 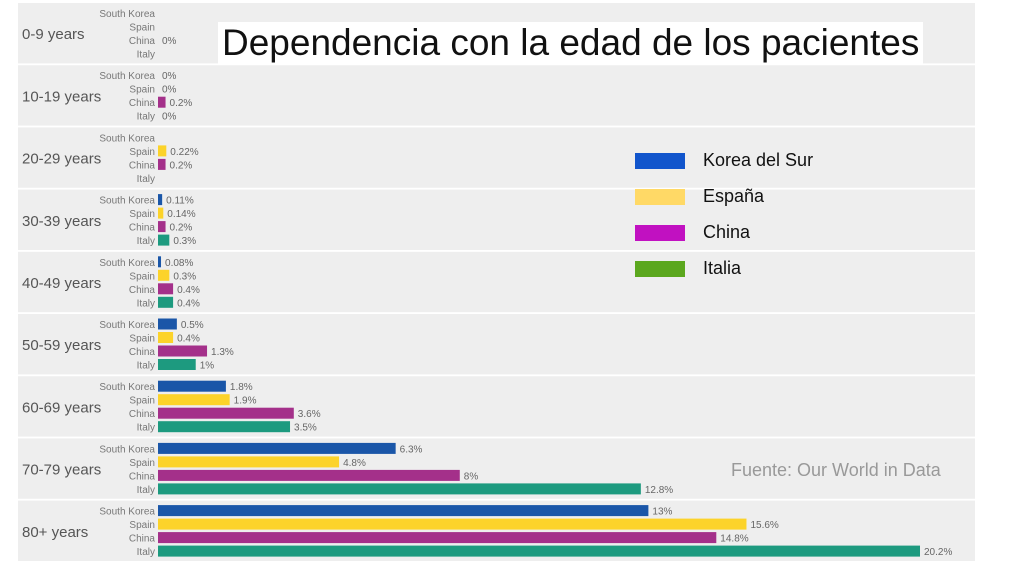 What do you see at coordinates (192, 325) in the screenshot?
I see `data-label: 0.5%` at bounding box center [192, 325].